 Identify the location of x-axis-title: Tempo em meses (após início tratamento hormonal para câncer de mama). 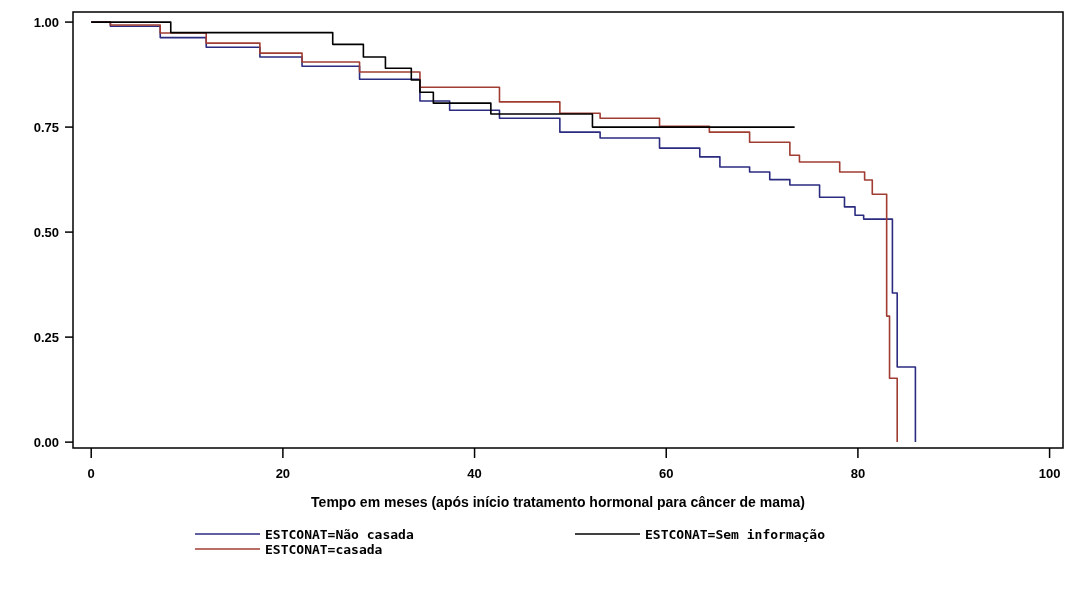
(558, 502).